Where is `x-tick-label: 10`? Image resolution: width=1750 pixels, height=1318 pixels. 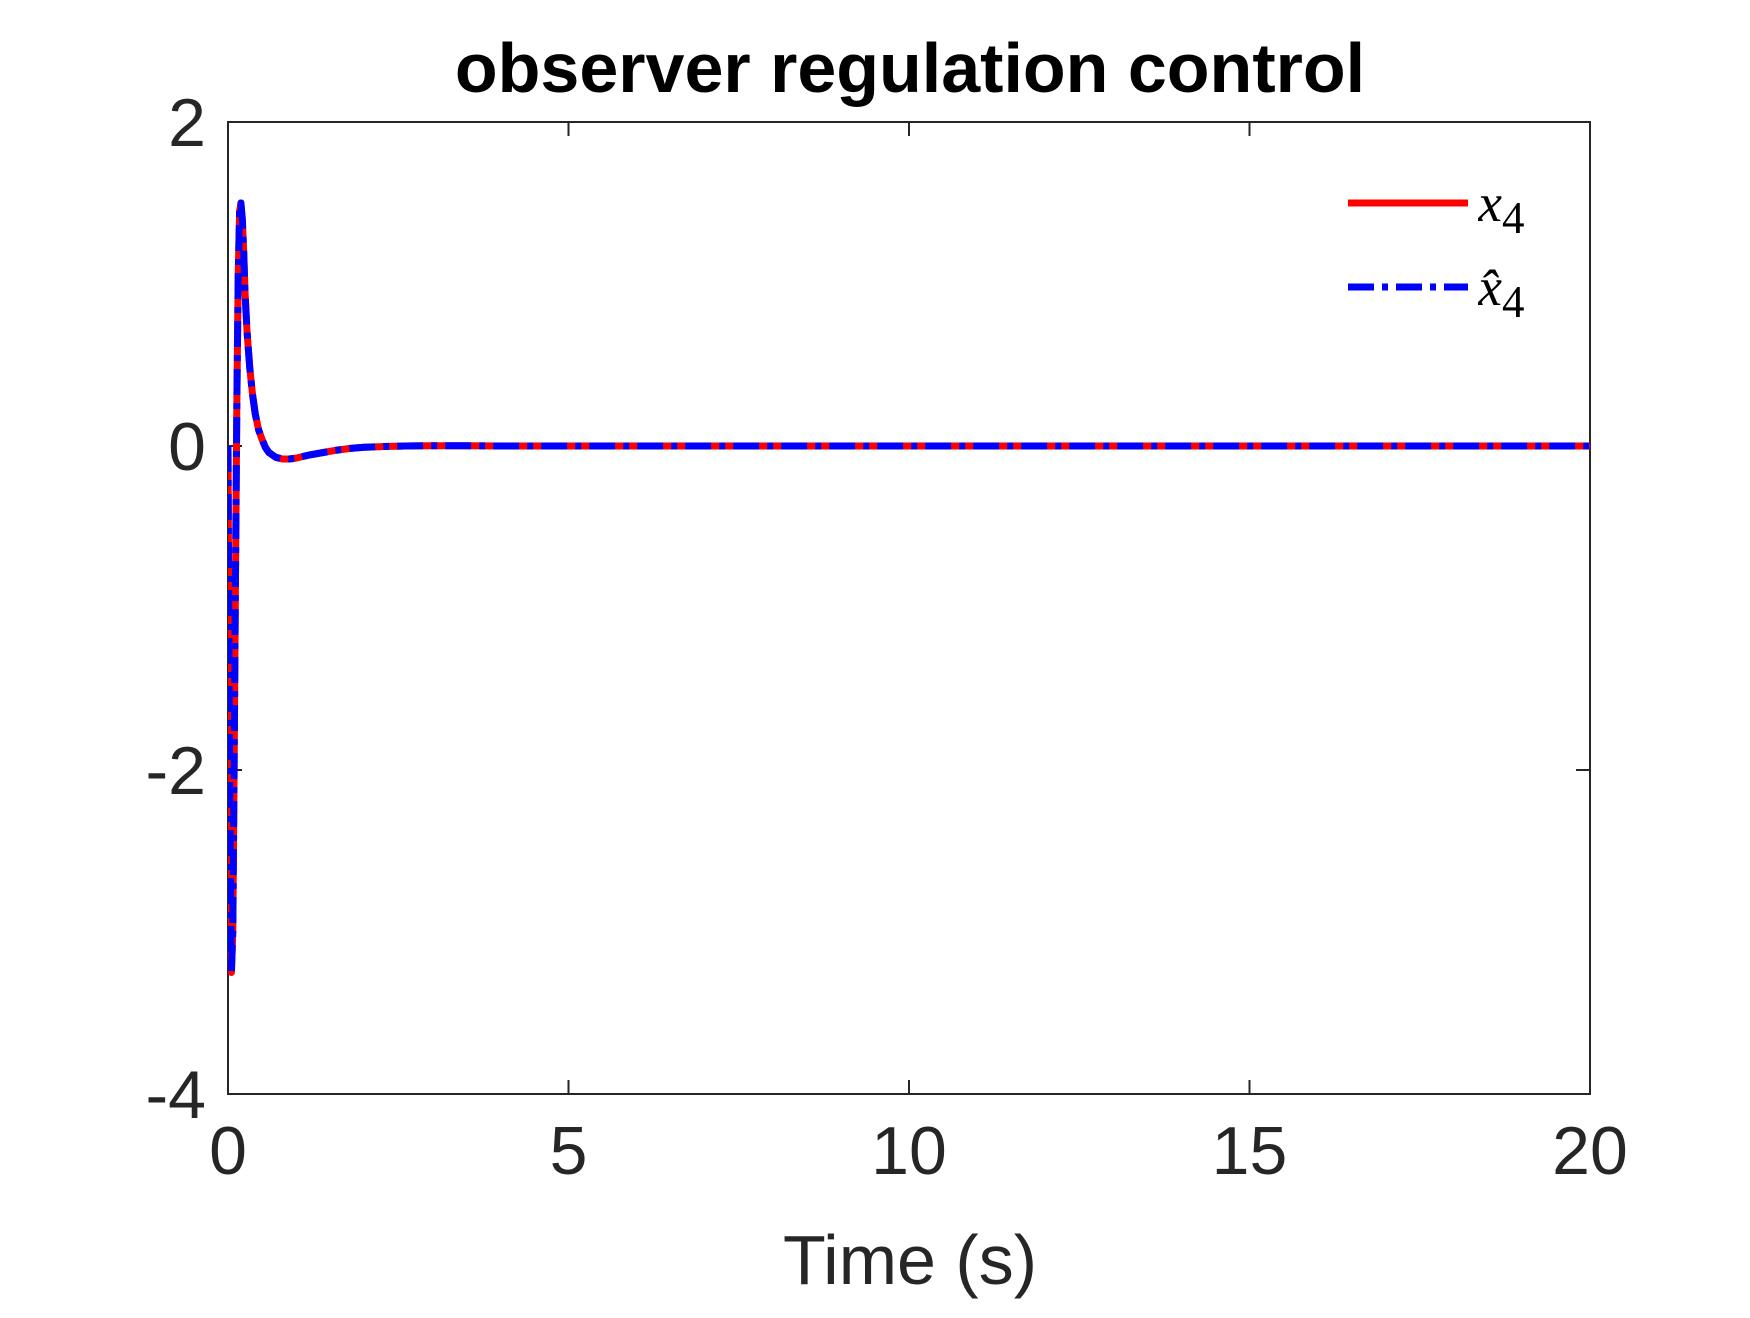 x-tick-label: 10 is located at coordinates (909, 1151).